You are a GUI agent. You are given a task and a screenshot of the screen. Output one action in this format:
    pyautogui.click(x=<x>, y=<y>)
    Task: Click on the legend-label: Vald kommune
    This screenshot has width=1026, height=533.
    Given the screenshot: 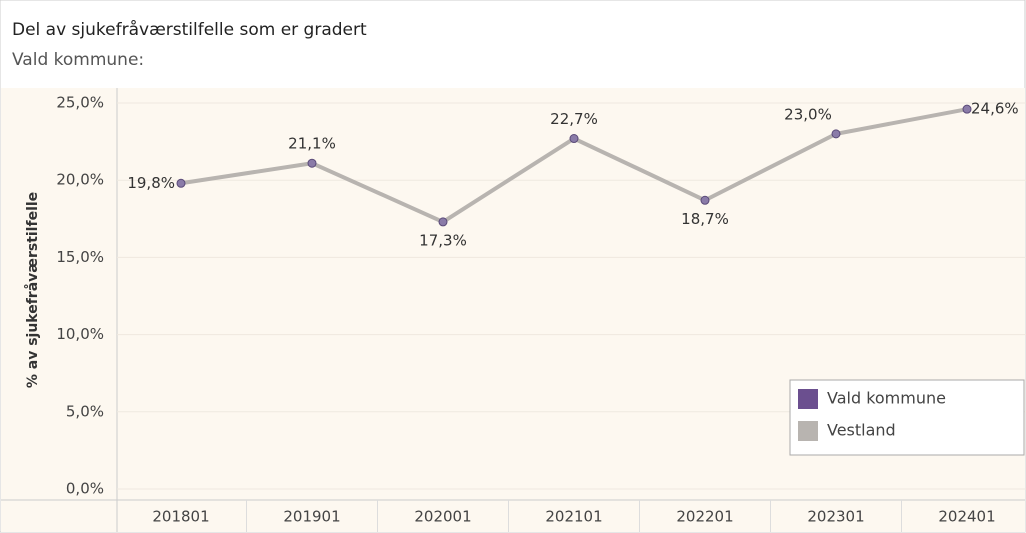 What is the action you would take?
    pyautogui.click(x=886, y=398)
    